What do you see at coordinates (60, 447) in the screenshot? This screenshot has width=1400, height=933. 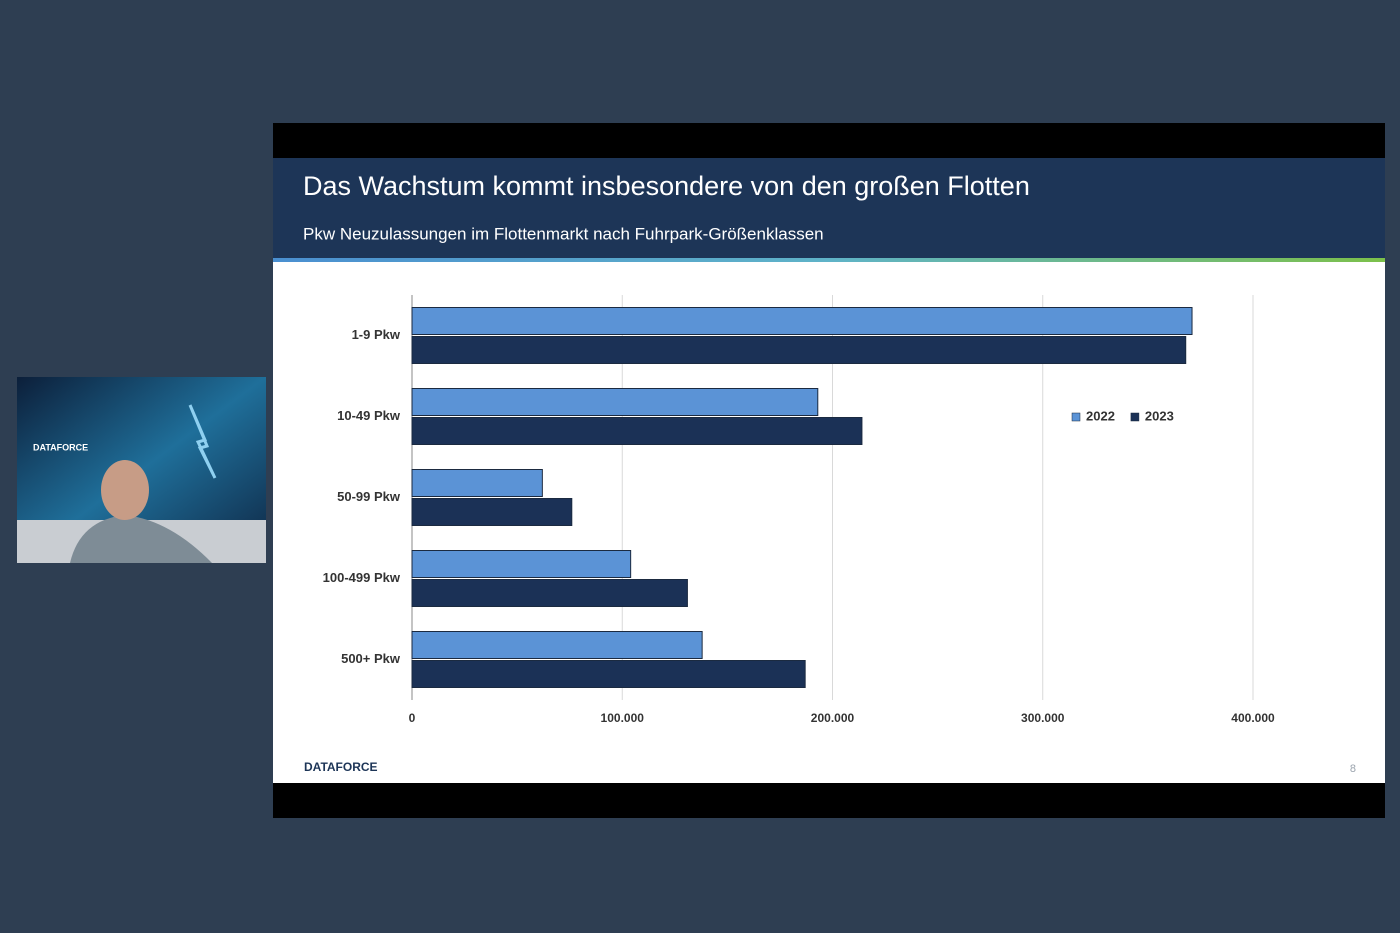 I see `webcam-logo: DATAFORCE` at bounding box center [60, 447].